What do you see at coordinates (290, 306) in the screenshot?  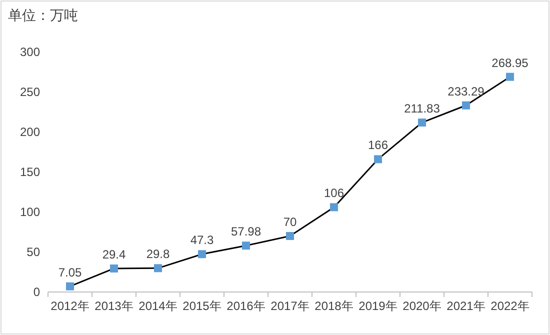 I see `x-tick-label: 2017年` at bounding box center [290, 306].